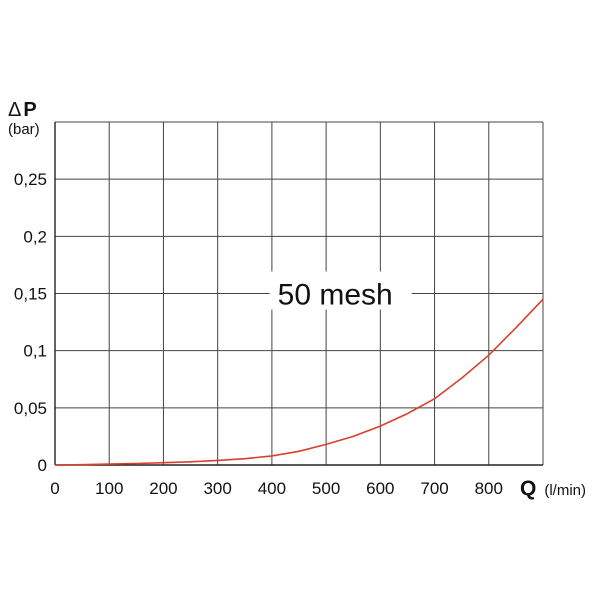 Image resolution: width=608 pixels, height=605 pixels. Describe the element at coordinates (335, 295) in the screenshot. I see `series-label: 50 mesh` at that location.